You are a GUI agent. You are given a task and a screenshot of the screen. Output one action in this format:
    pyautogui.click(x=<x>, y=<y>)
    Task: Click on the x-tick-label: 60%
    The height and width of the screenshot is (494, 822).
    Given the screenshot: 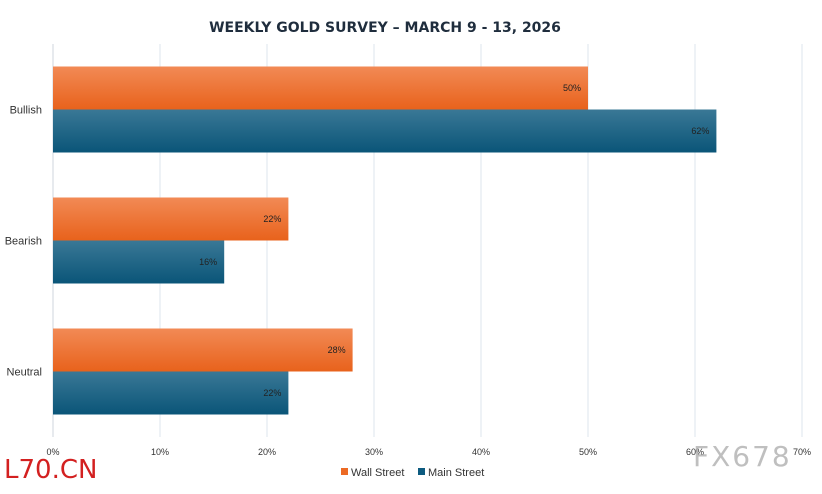 What is the action you would take?
    pyautogui.click(x=695, y=452)
    